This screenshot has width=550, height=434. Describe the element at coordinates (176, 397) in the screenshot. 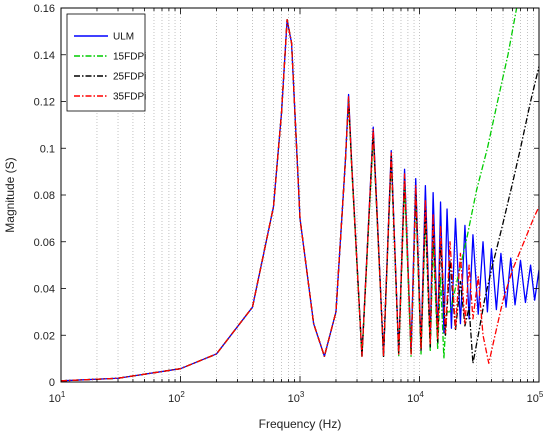

I see `x-tick-label: 10²` at that location.